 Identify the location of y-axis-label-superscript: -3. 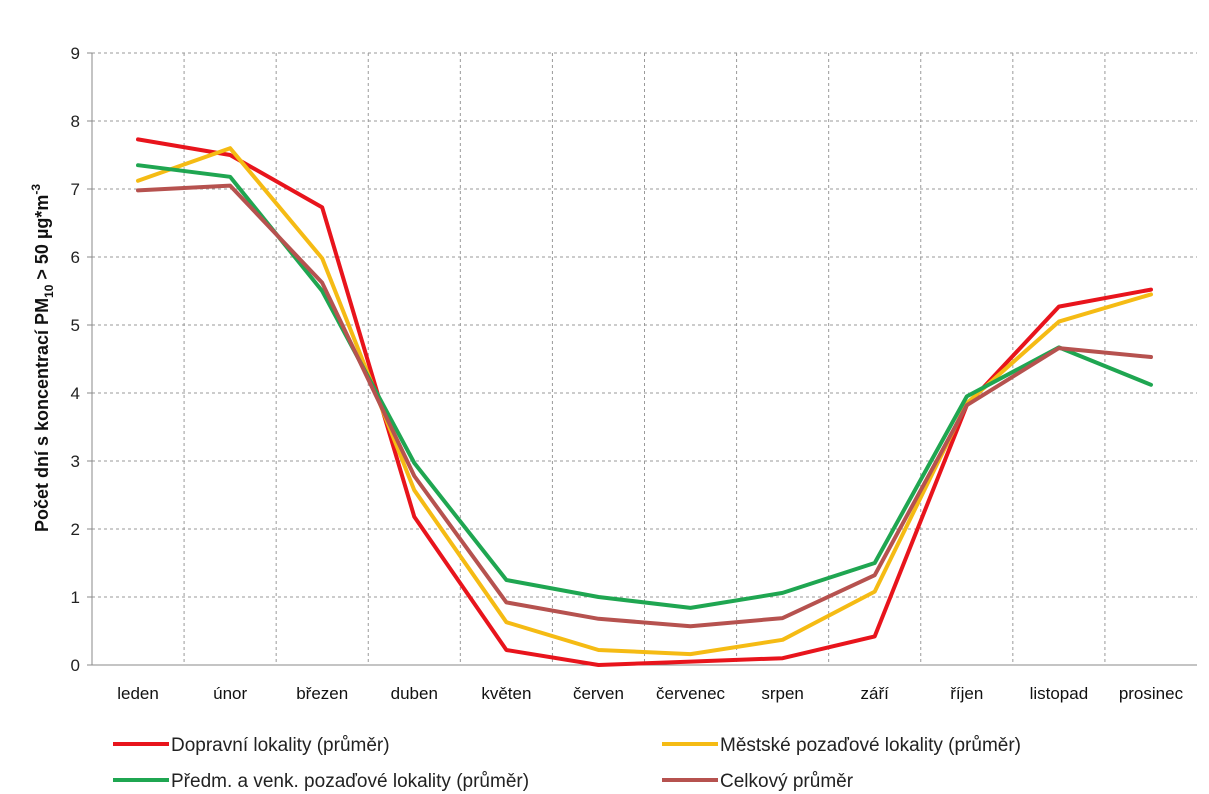
(36, 189).